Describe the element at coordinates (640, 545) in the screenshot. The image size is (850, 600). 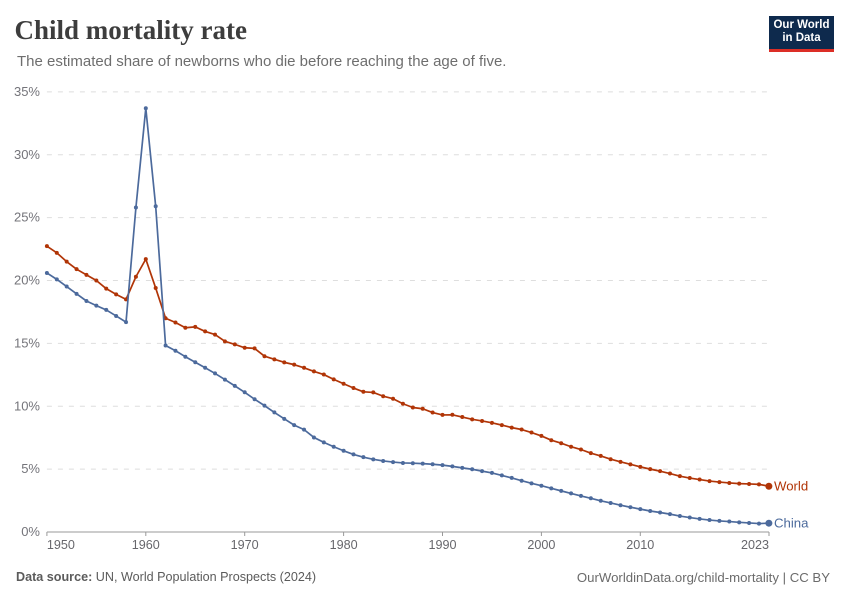
I see `svg-text: 2010` at that location.